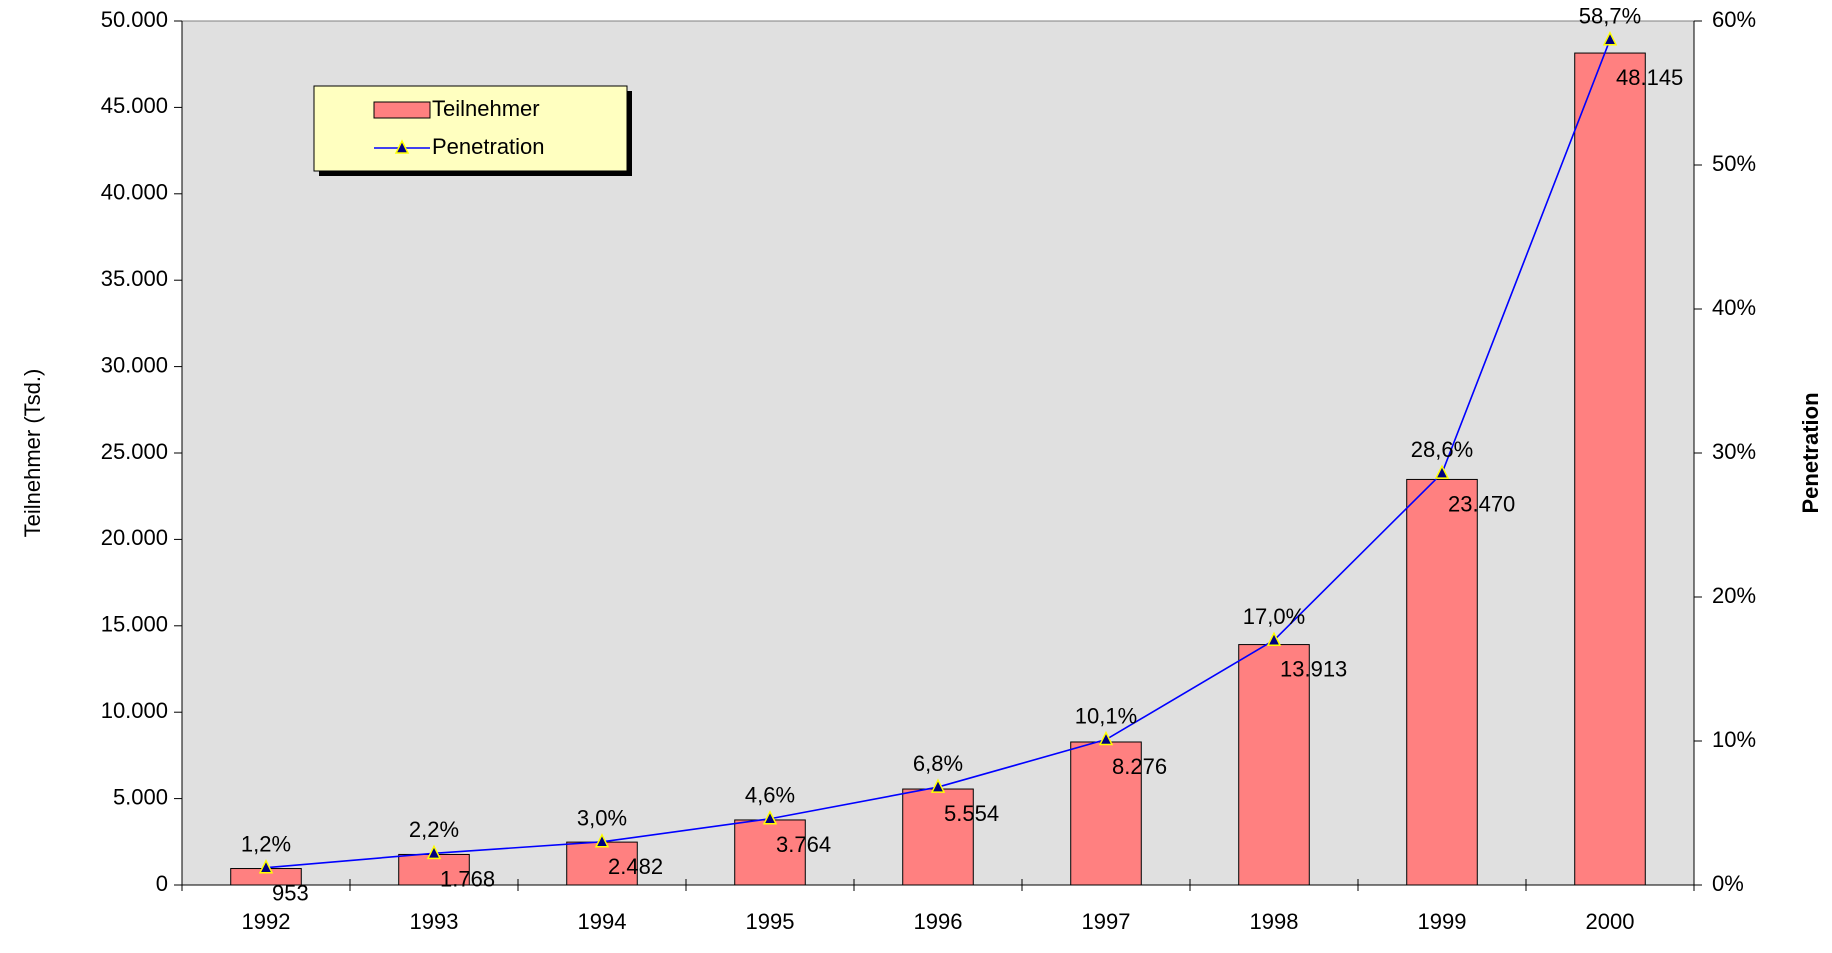 The image size is (1832, 953). I want to click on x-tick-label: 2000, so click(1610, 921).